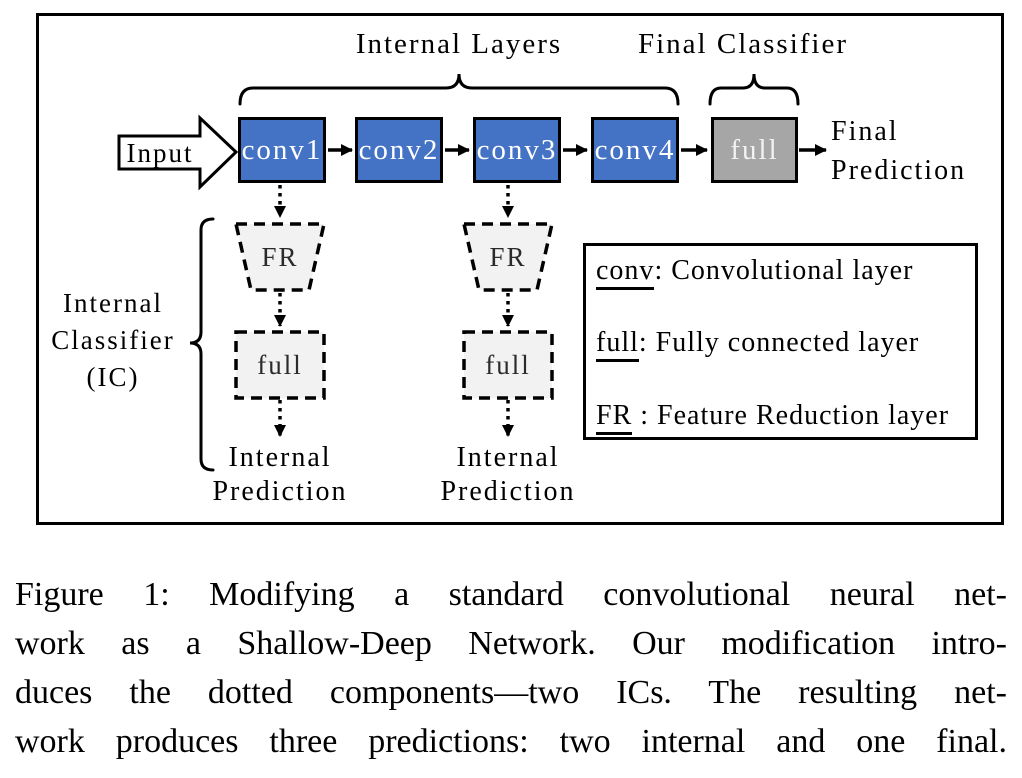 The width and height of the screenshot is (1022, 778). Describe the element at coordinates (784, 270) in the screenshot. I see `legend-desc-conv: : Convolutional layer` at that location.